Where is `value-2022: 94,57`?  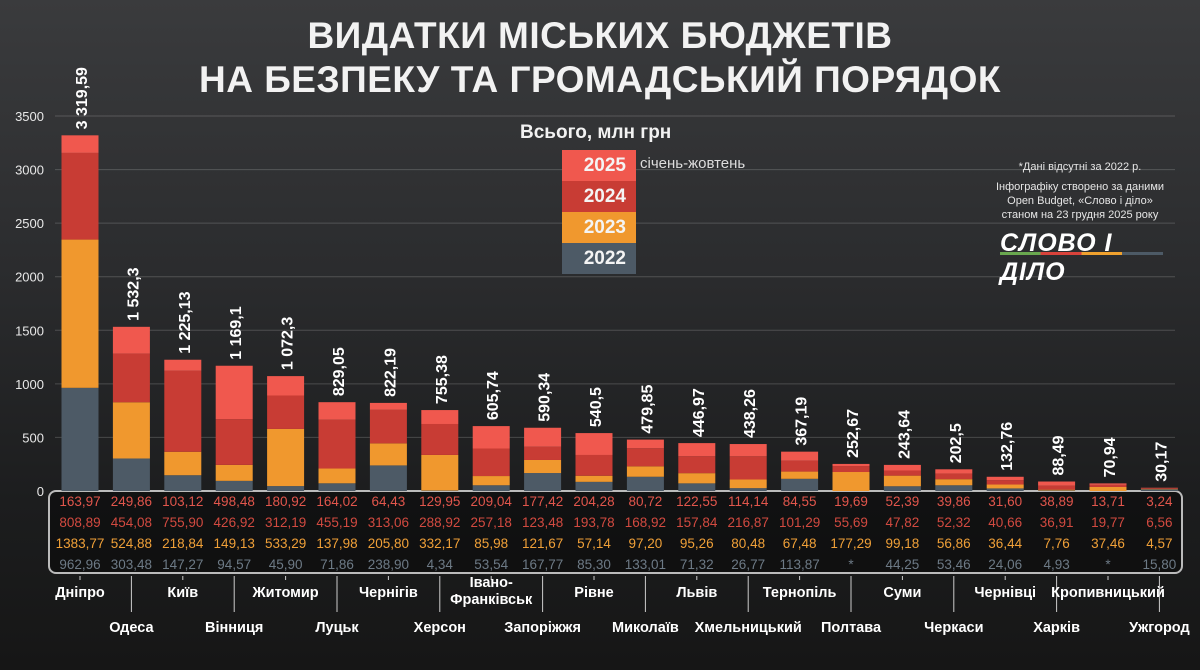
value-2022: 94,57 is located at coordinates (234, 564).